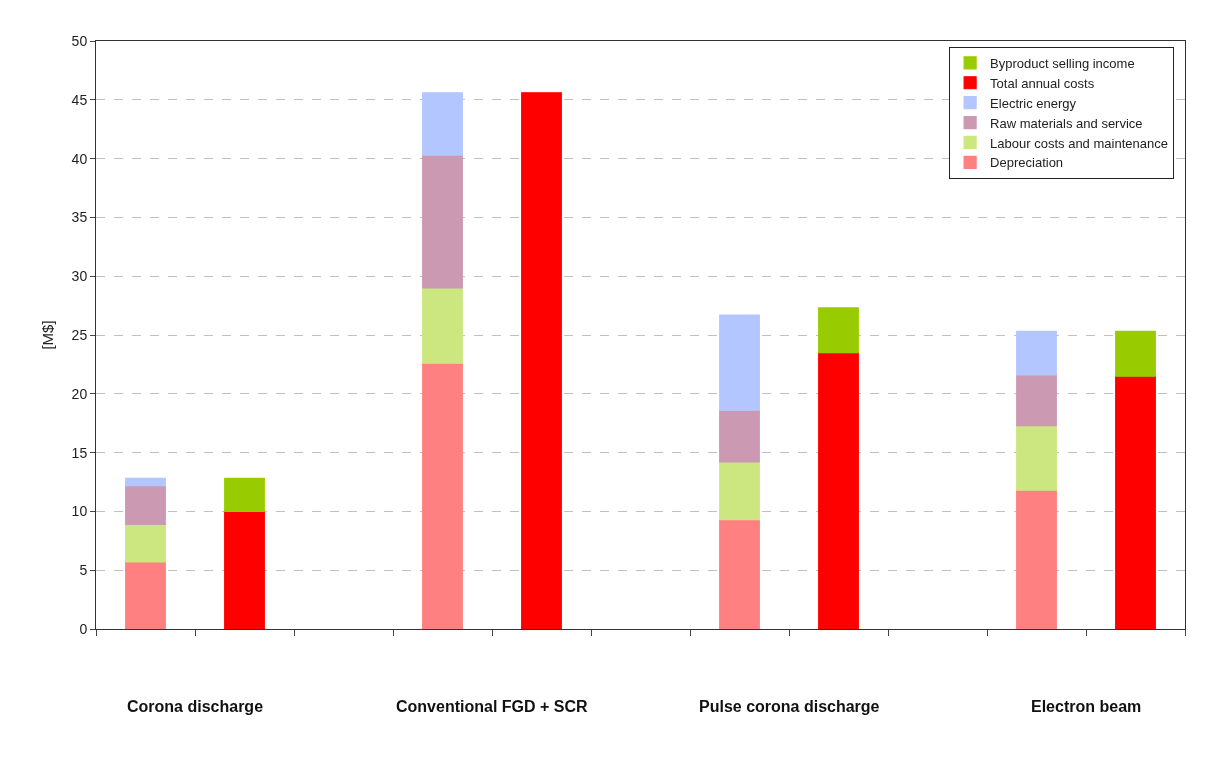 The image size is (1218, 767). What do you see at coordinates (83, 570) in the screenshot?
I see `y-tick-label: 5` at bounding box center [83, 570].